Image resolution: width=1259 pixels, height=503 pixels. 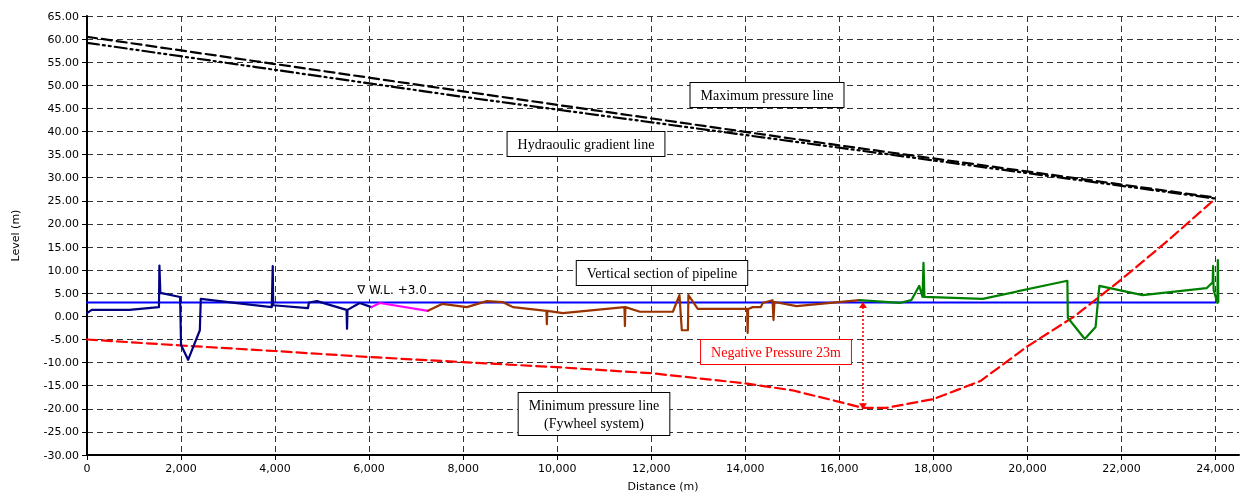 What do you see at coordinates (933, 468) in the screenshot?
I see `x-tick-label: 18,000` at bounding box center [933, 468].